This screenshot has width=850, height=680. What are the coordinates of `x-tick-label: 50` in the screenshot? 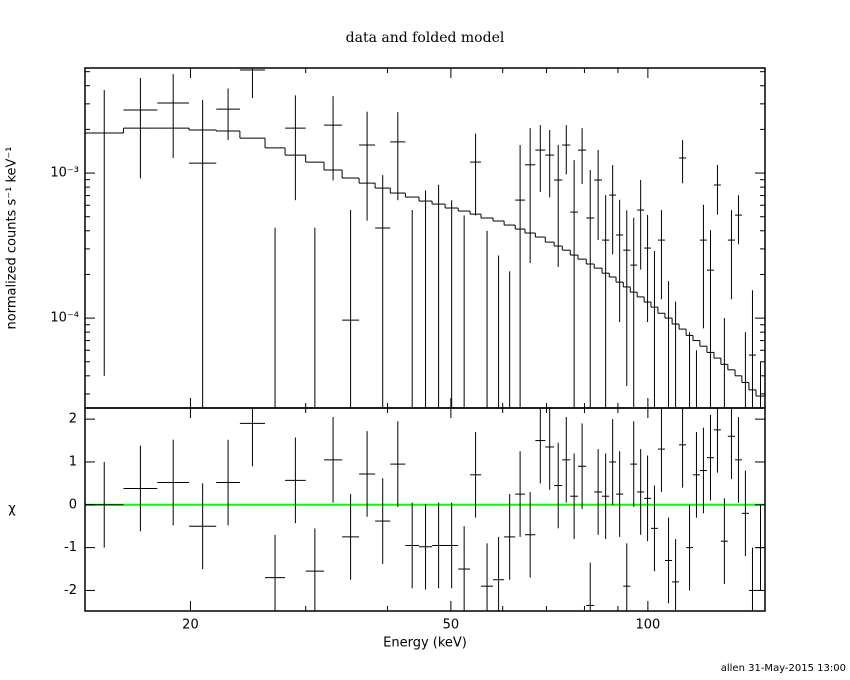 It's located at (451, 625).